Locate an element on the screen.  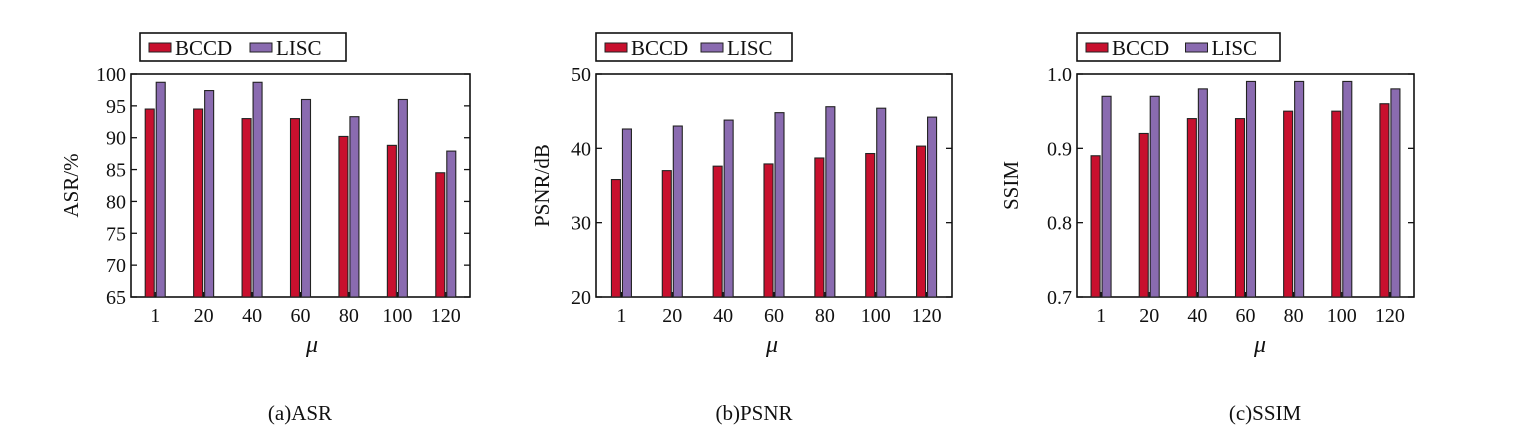
y-tick-label: 0.7 is located at coordinates (1059, 298).